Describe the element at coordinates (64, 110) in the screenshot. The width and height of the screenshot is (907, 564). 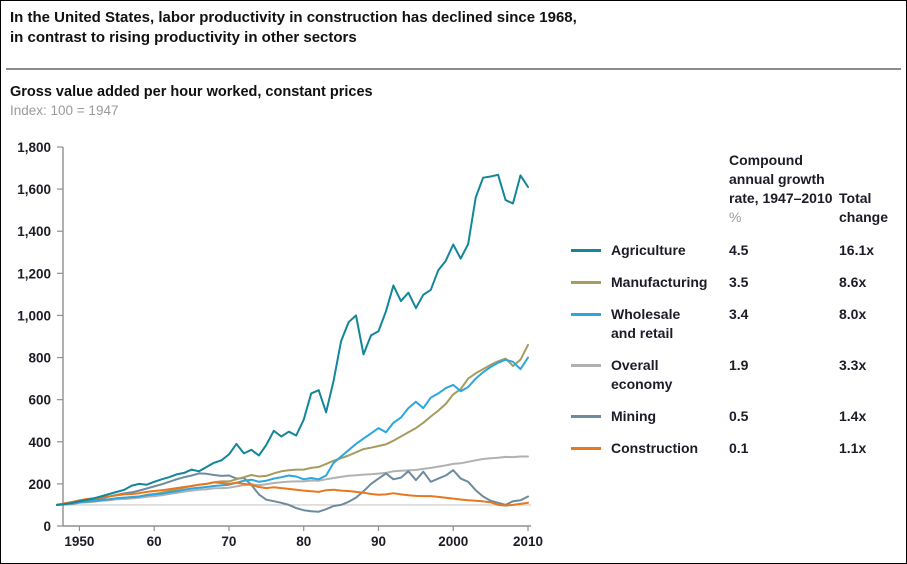
I see `chart-index-note: Index: 100 = 1947` at that location.